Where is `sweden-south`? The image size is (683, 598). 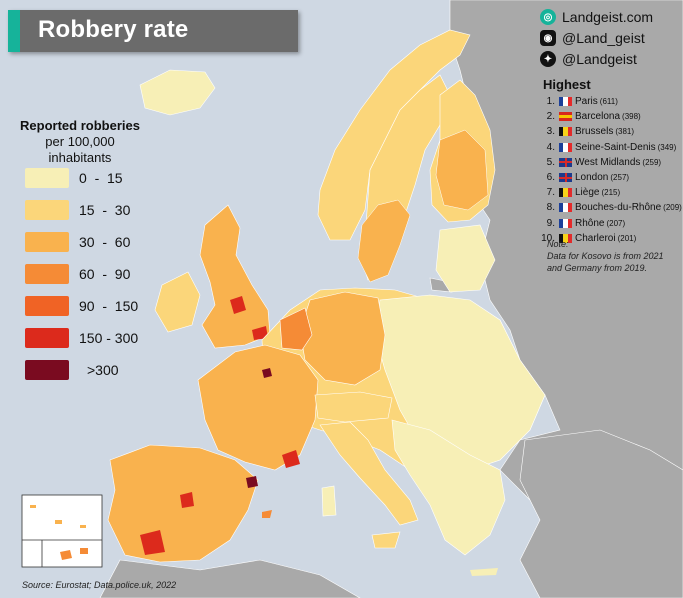
sweden-south is located at coordinates (384, 241).